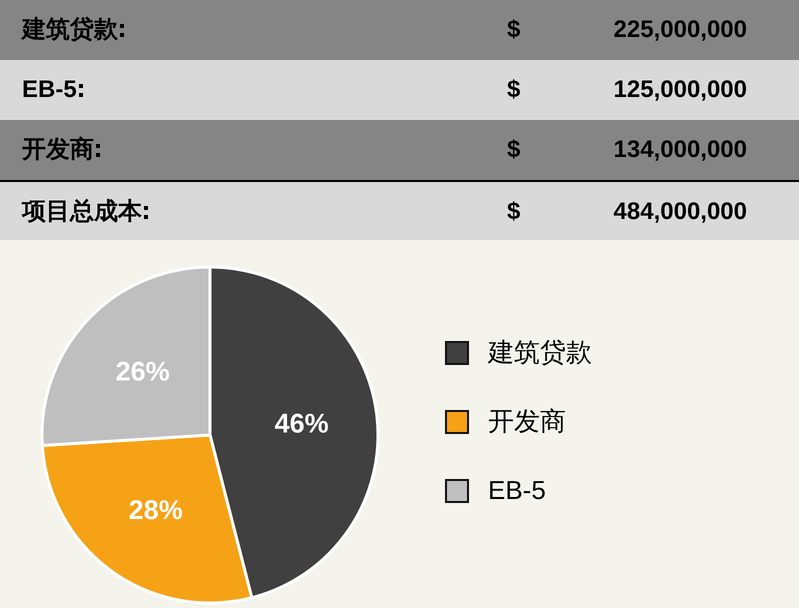 This screenshot has height=608, width=799. Describe the element at coordinates (58, 150) in the screenshot. I see `category-label: 开发商` at that location.